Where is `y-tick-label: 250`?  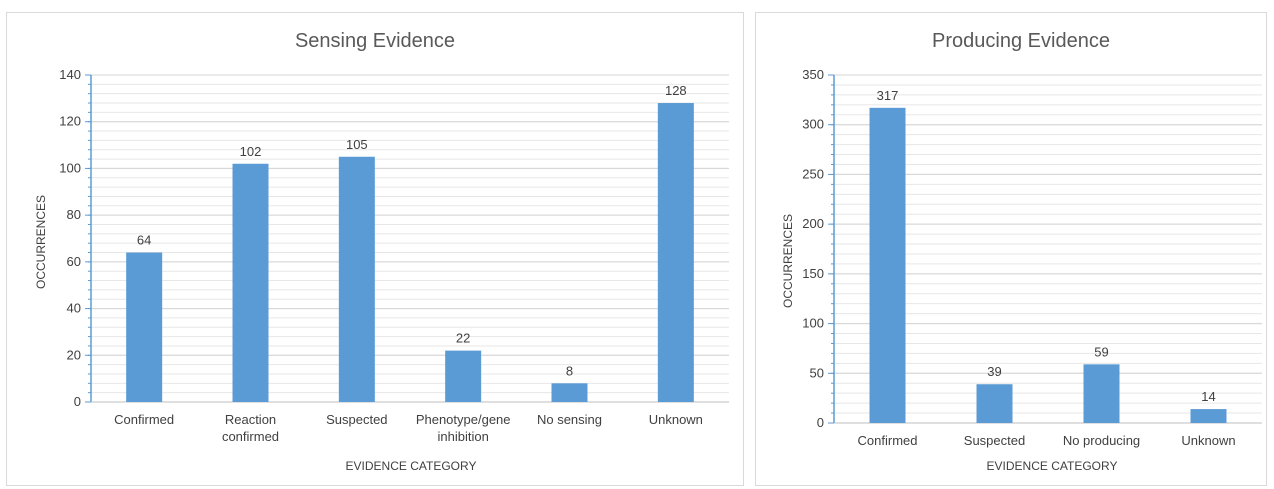
y-tick-label: 250 is located at coordinates (813, 173).